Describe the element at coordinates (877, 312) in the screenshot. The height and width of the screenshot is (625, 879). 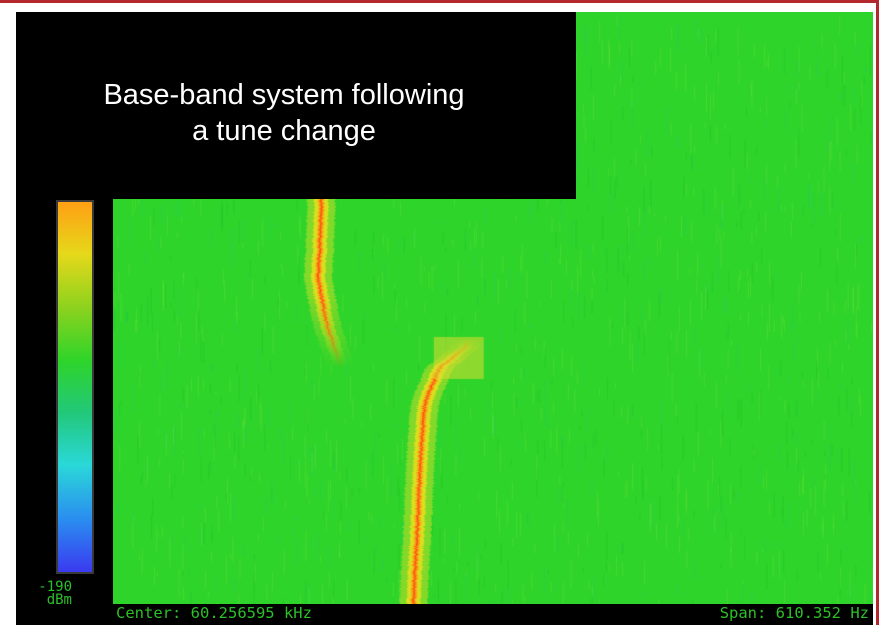
I see `slide-right-rule` at that location.